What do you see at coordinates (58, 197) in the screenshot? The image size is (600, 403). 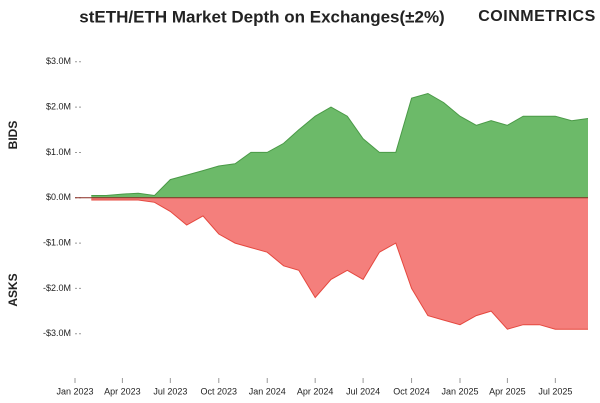 I see `y-tick-label: $0.0M` at bounding box center [58, 197].